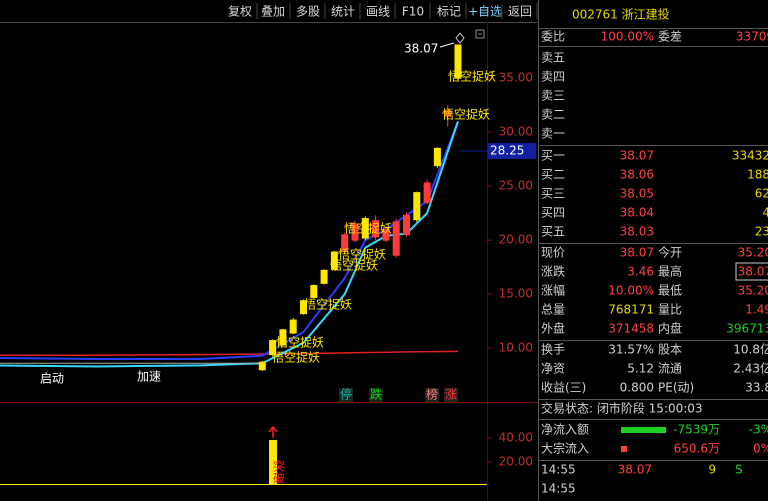 This screenshot has width=768, height=501. Describe the element at coordinates (52, 379) in the screenshot. I see `chart-annotation: 启动` at that location.